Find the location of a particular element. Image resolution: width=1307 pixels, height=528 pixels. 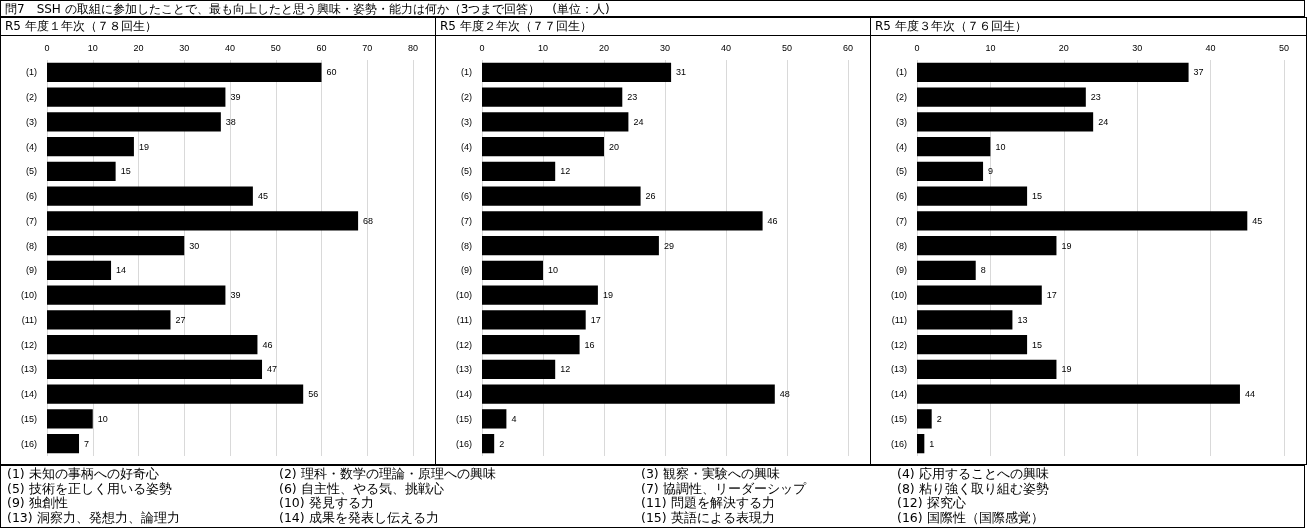

data-label: 17 is located at coordinates (595, 319).